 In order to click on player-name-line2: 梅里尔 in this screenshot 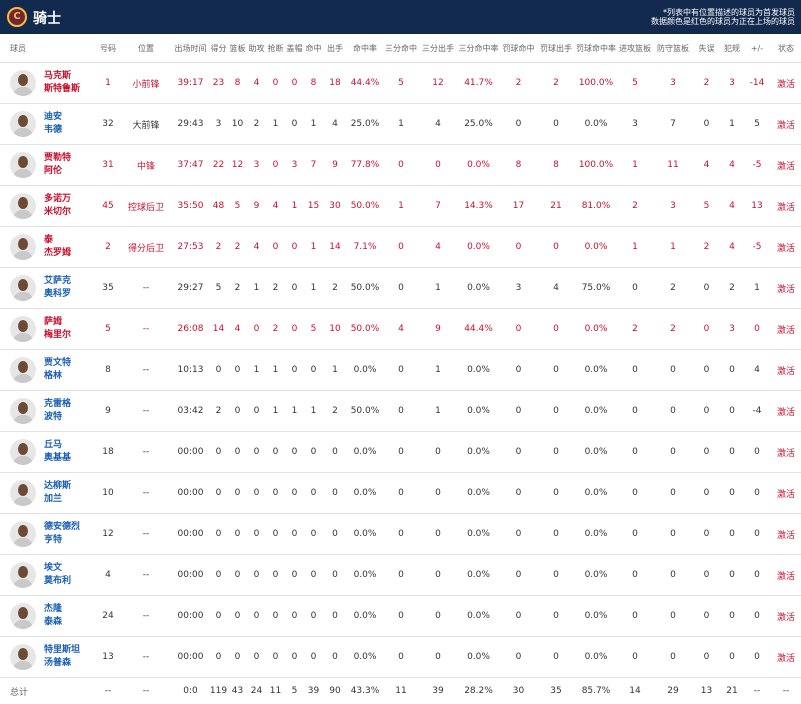, I will do `click(58, 335)`.